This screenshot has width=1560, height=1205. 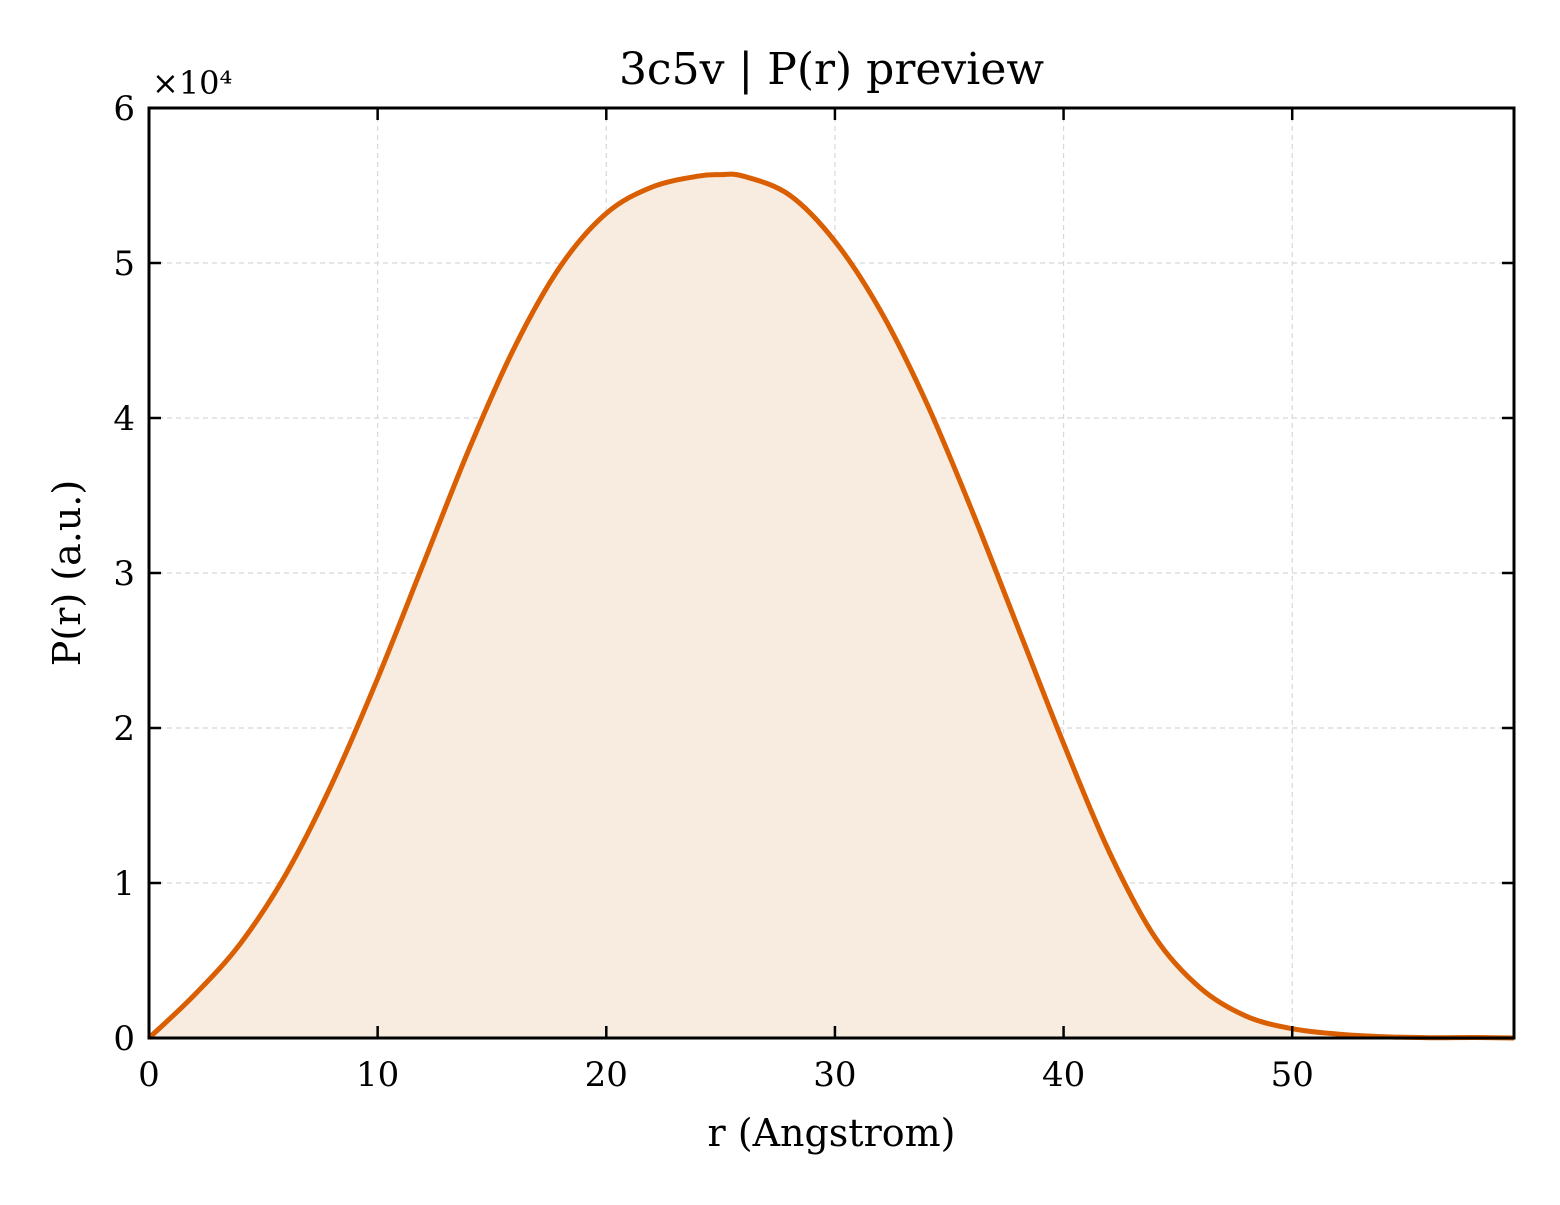 I want to click on y-tick-label: 0, so click(x=124, y=1039).